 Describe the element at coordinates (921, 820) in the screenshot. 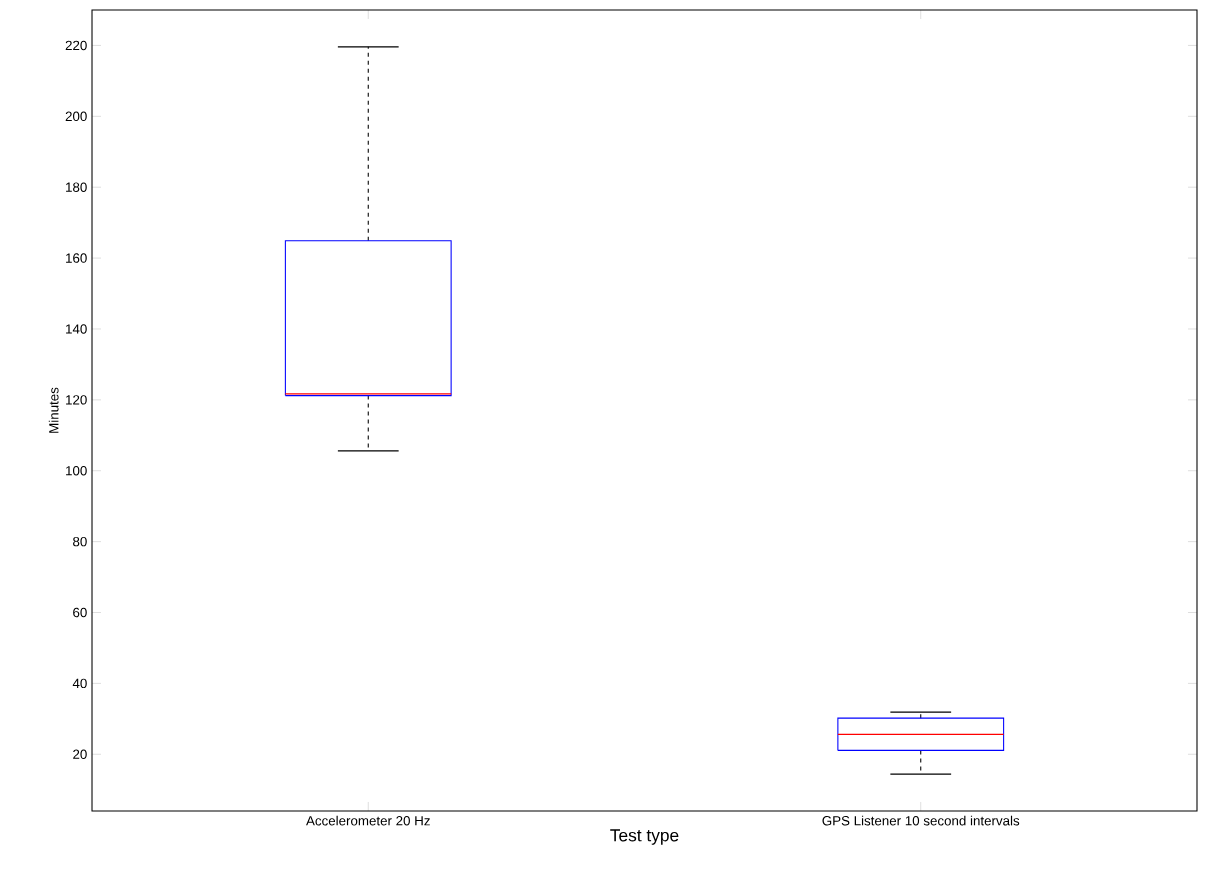

I see `x-tick-label: GPS Listener 10 second intervals` at that location.